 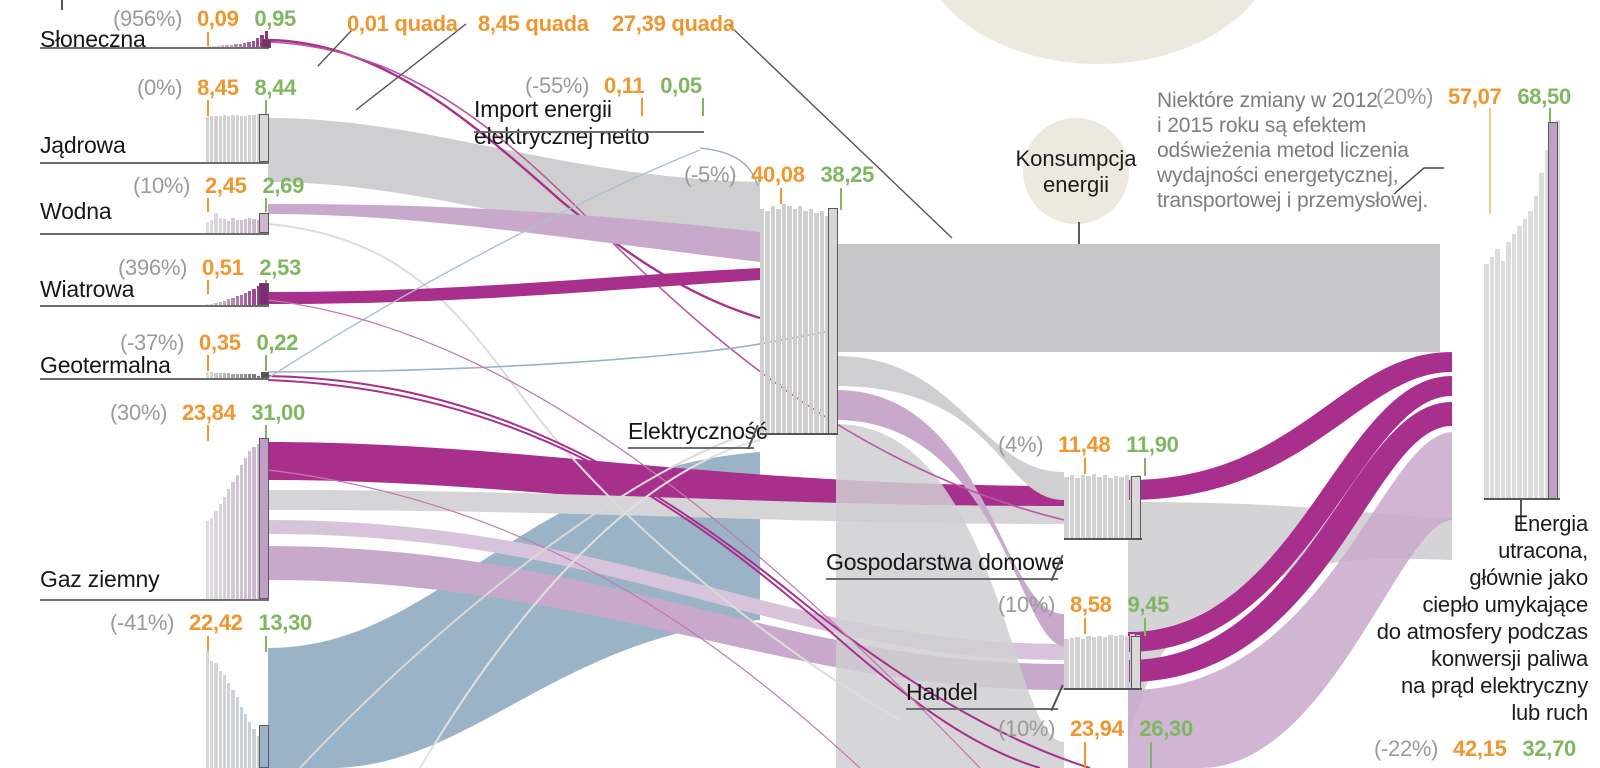 What do you see at coordinates (153, 267) in the screenshot?
I see `wiatrowa-percent: (396%)` at bounding box center [153, 267].